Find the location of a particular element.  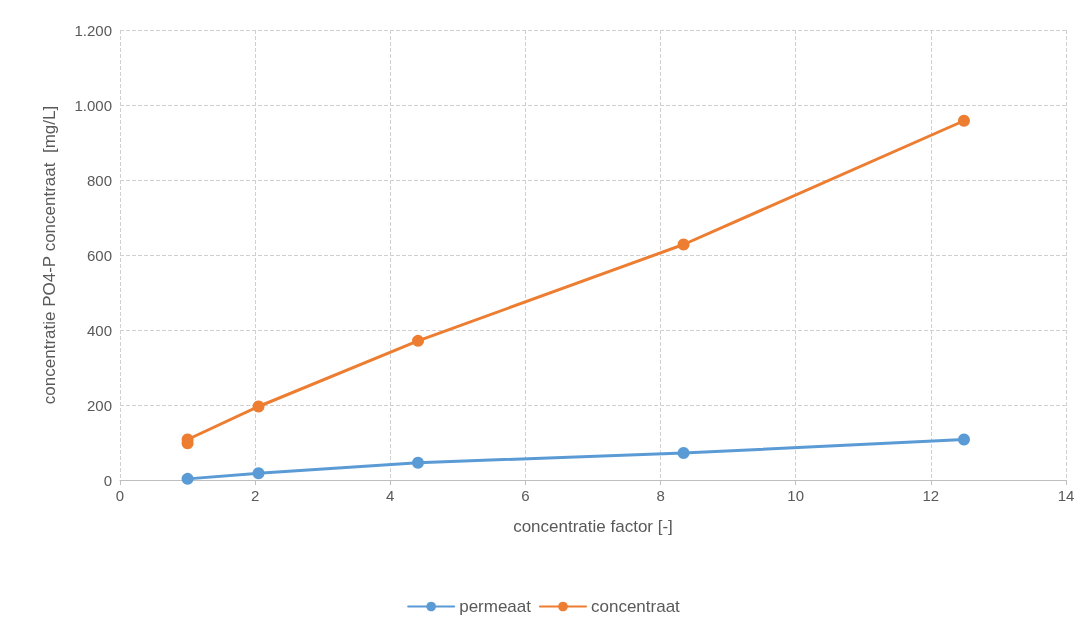

y-tick-label: 600 is located at coordinates (99, 255).